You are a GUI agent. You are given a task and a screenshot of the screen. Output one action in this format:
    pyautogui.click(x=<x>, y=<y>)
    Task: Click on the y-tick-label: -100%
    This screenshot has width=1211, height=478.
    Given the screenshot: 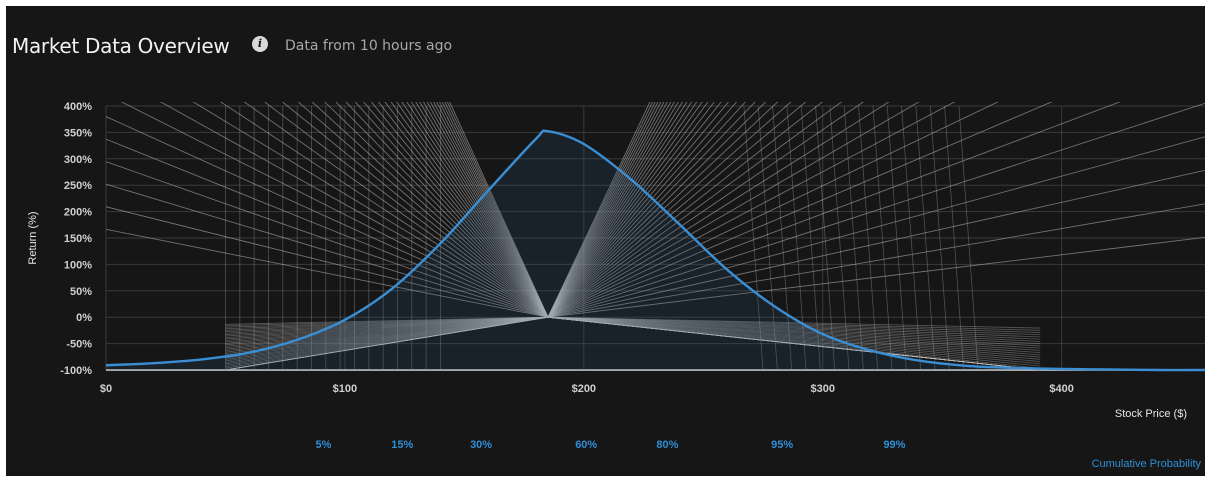 What is the action you would take?
    pyautogui.click(x=76, y=371)
    